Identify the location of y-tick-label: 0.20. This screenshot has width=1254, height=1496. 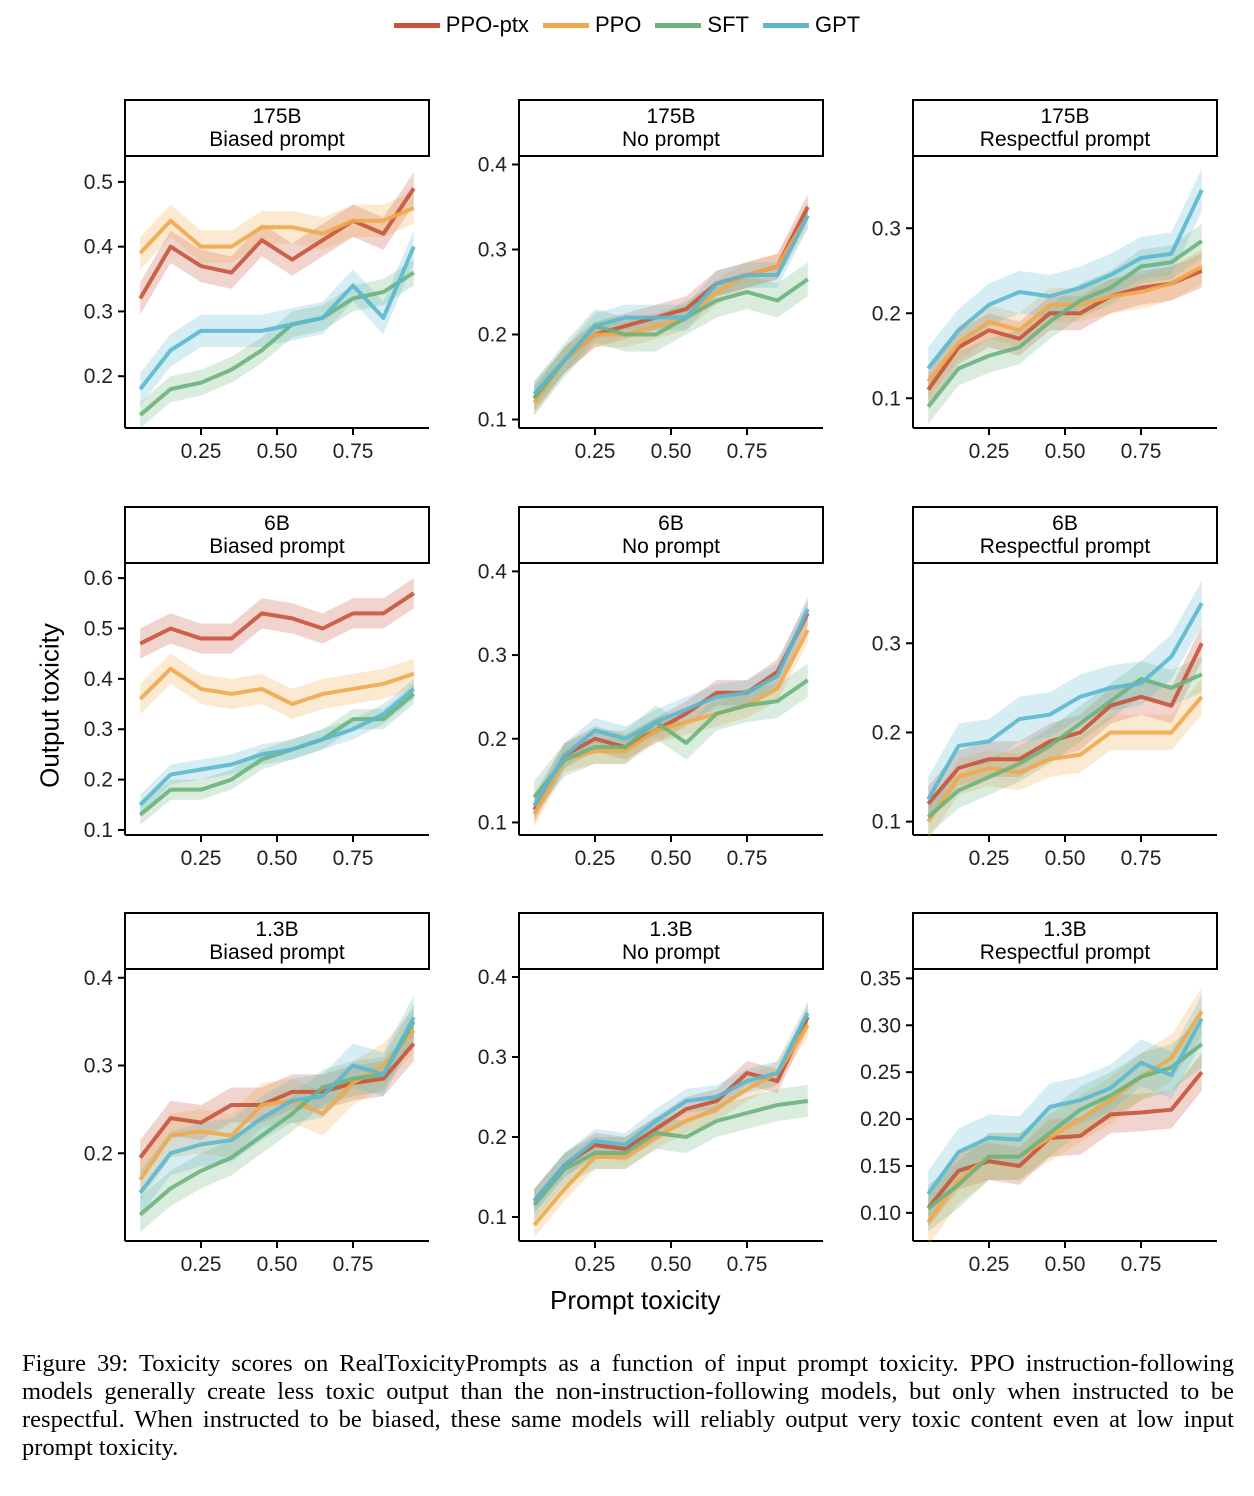
(880, 1119).